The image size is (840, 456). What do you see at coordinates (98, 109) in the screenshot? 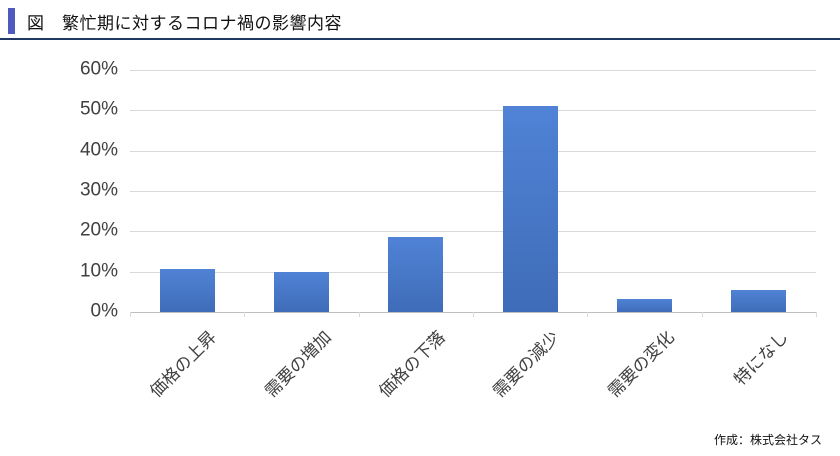
I see `y-axis-tick-label: 50%` at bounding box center [98, 109].